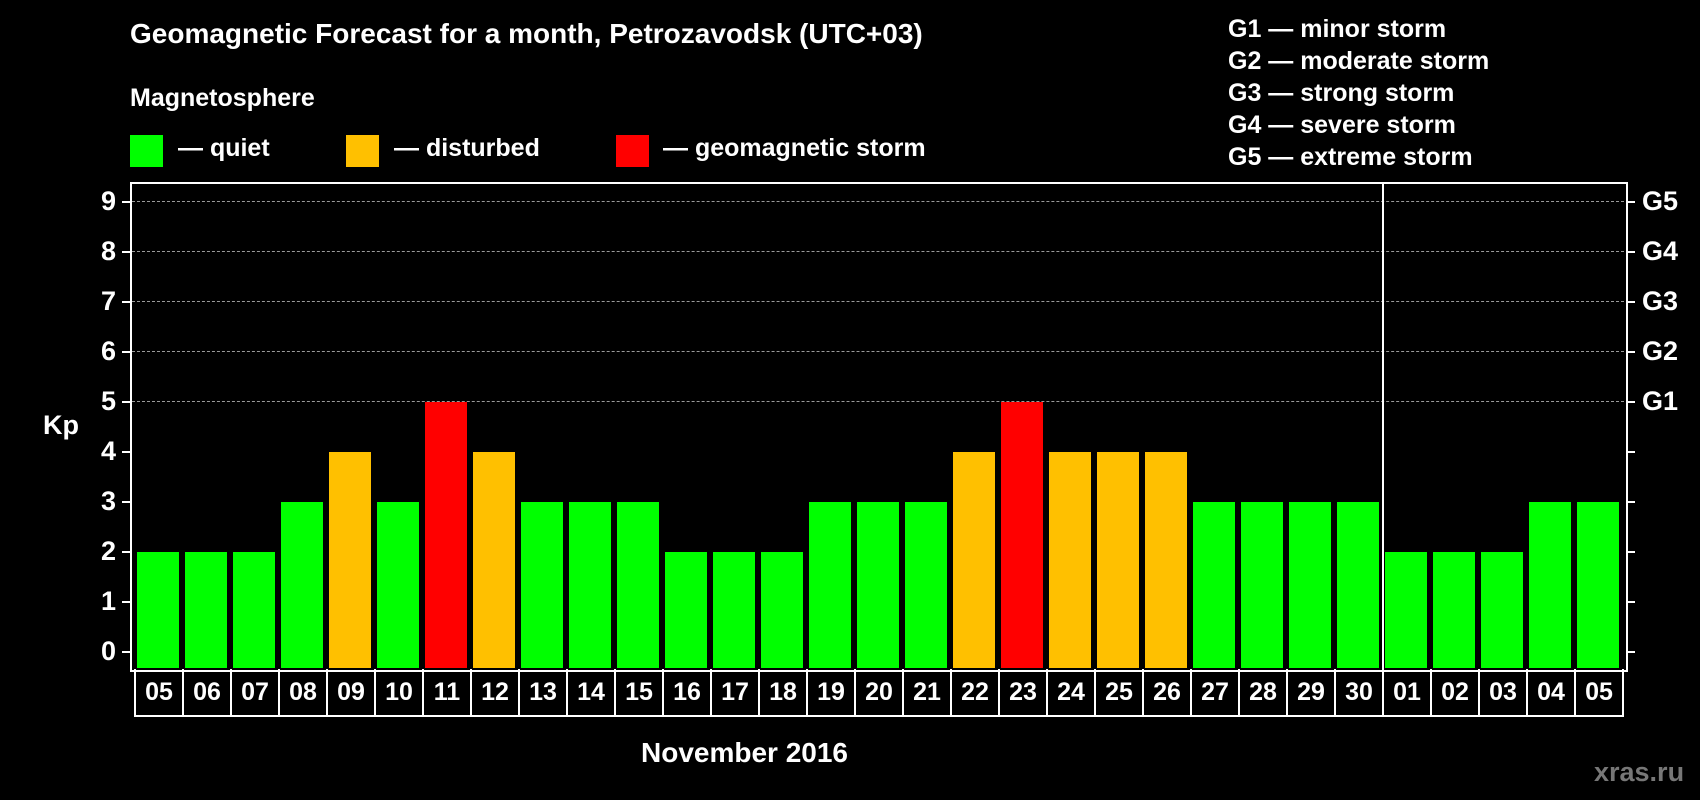 The height and width of the screenshot is (800, 1700). Describe the element at coordinates (1341, 93) in the screenshot. I see `storm-scale-g3: G3 — strong storm` at that location.